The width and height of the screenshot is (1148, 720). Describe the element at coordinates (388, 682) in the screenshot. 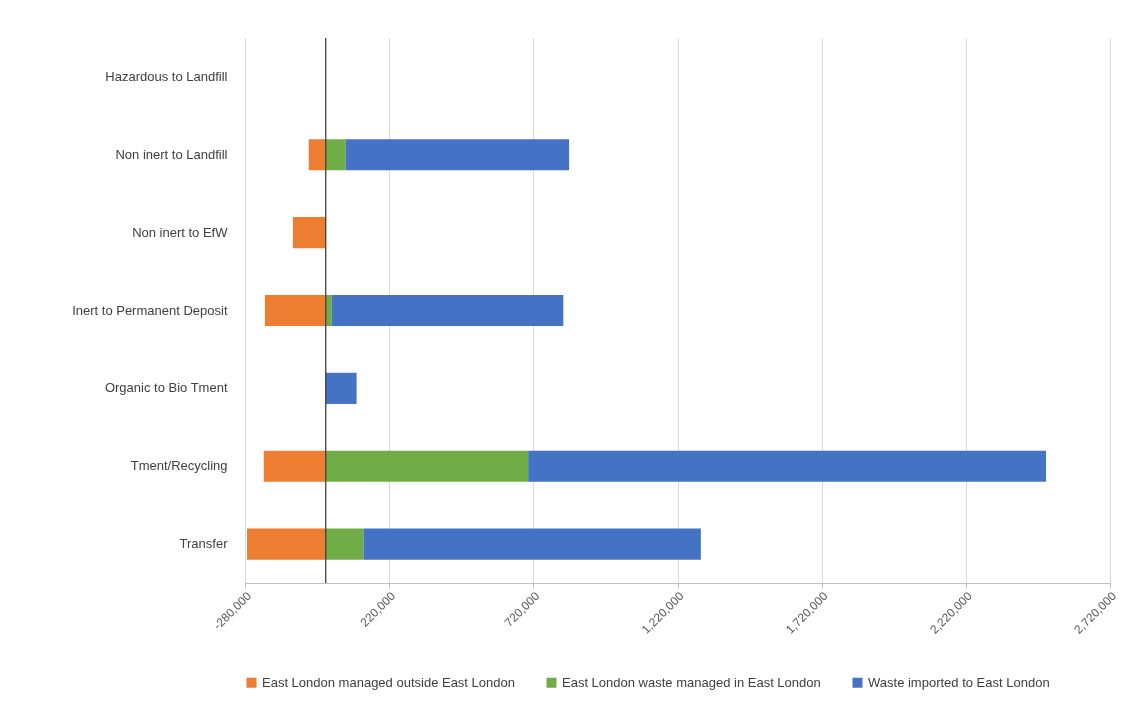

I see `legend-label: East London managed outside East London` at that location.